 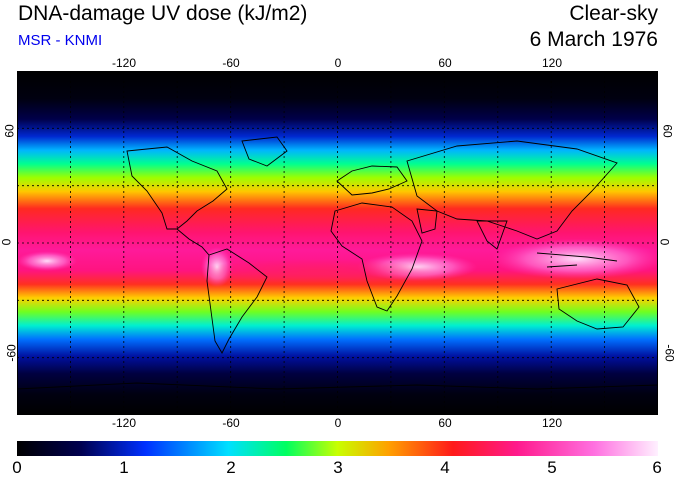 What do you see at coordinates (337, 386) in the screenshot?
I see `coast-antarctica` at bounding box center [337, 386].